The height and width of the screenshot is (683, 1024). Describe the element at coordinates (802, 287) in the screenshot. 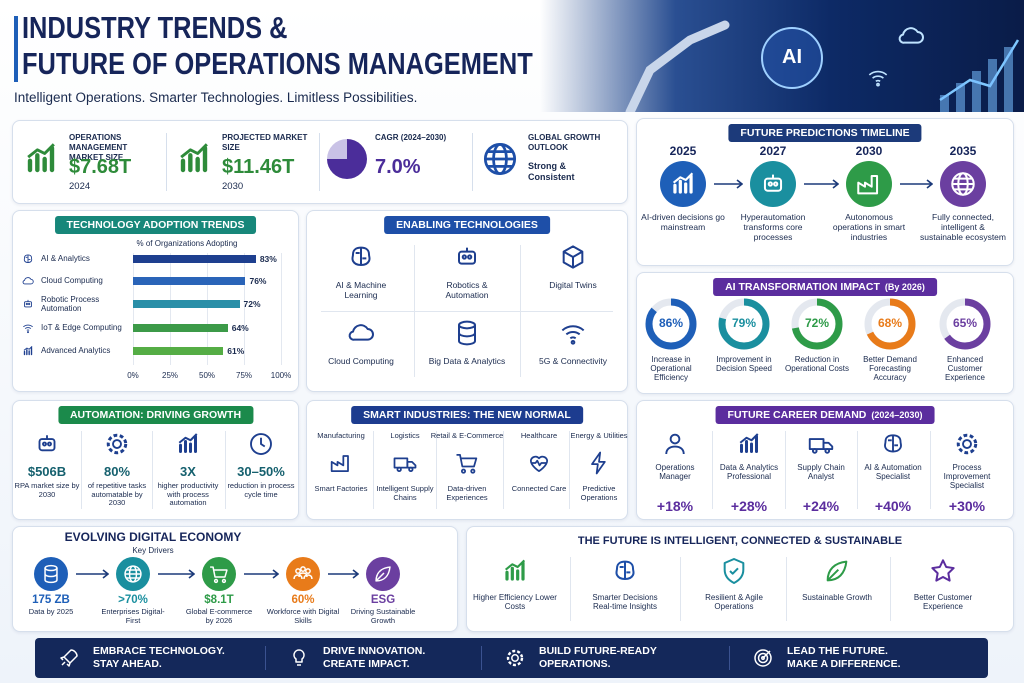

I see `section-title-text: AI TRANSFORMATION IMPACT` at that location.